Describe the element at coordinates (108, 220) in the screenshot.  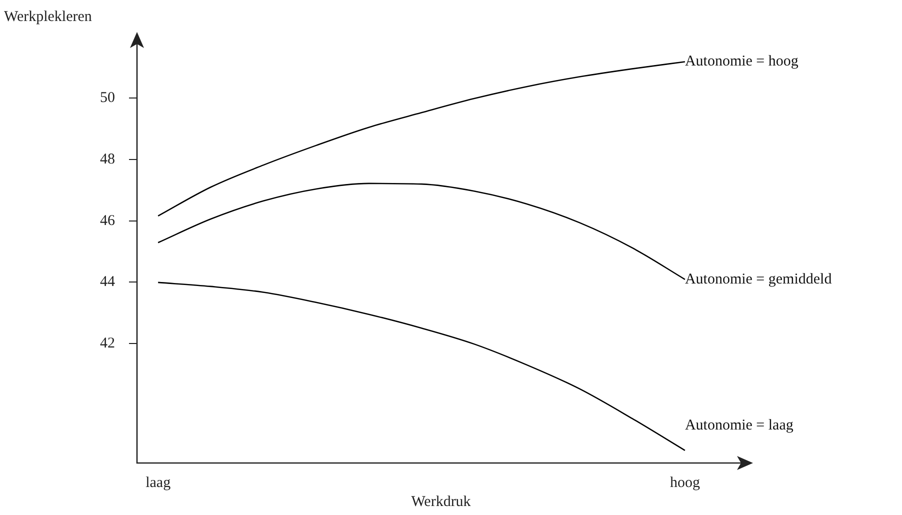
I see `y-tick-label: 46` at that location.